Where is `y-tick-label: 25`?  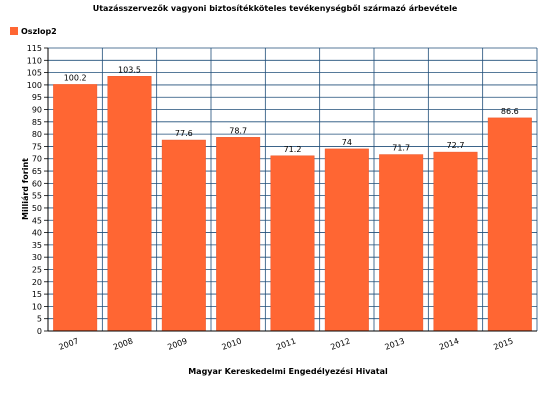 y-tick-label: 25 is located at coordinates (37, 269).